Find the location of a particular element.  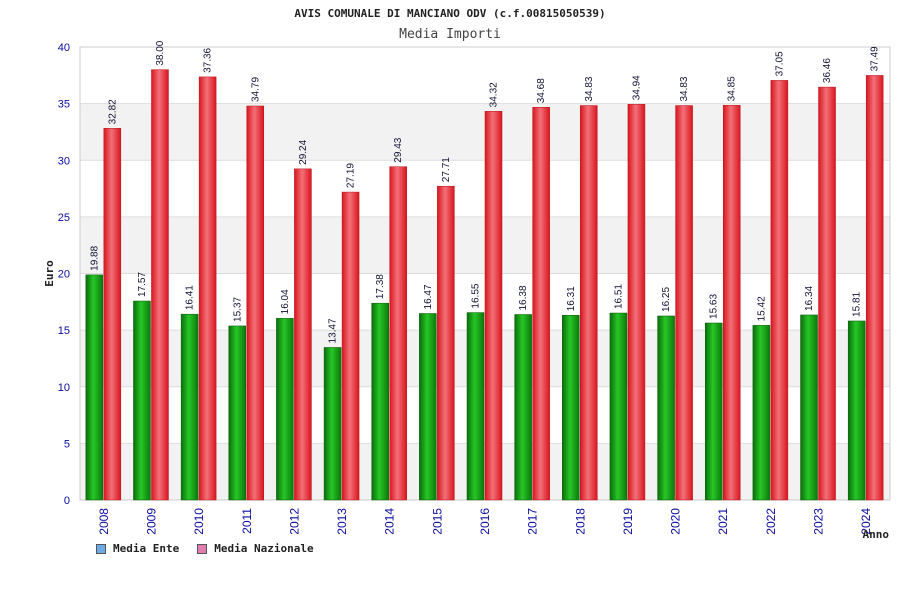

x-tick-label: 2009 is located at coordinates (151, 521).